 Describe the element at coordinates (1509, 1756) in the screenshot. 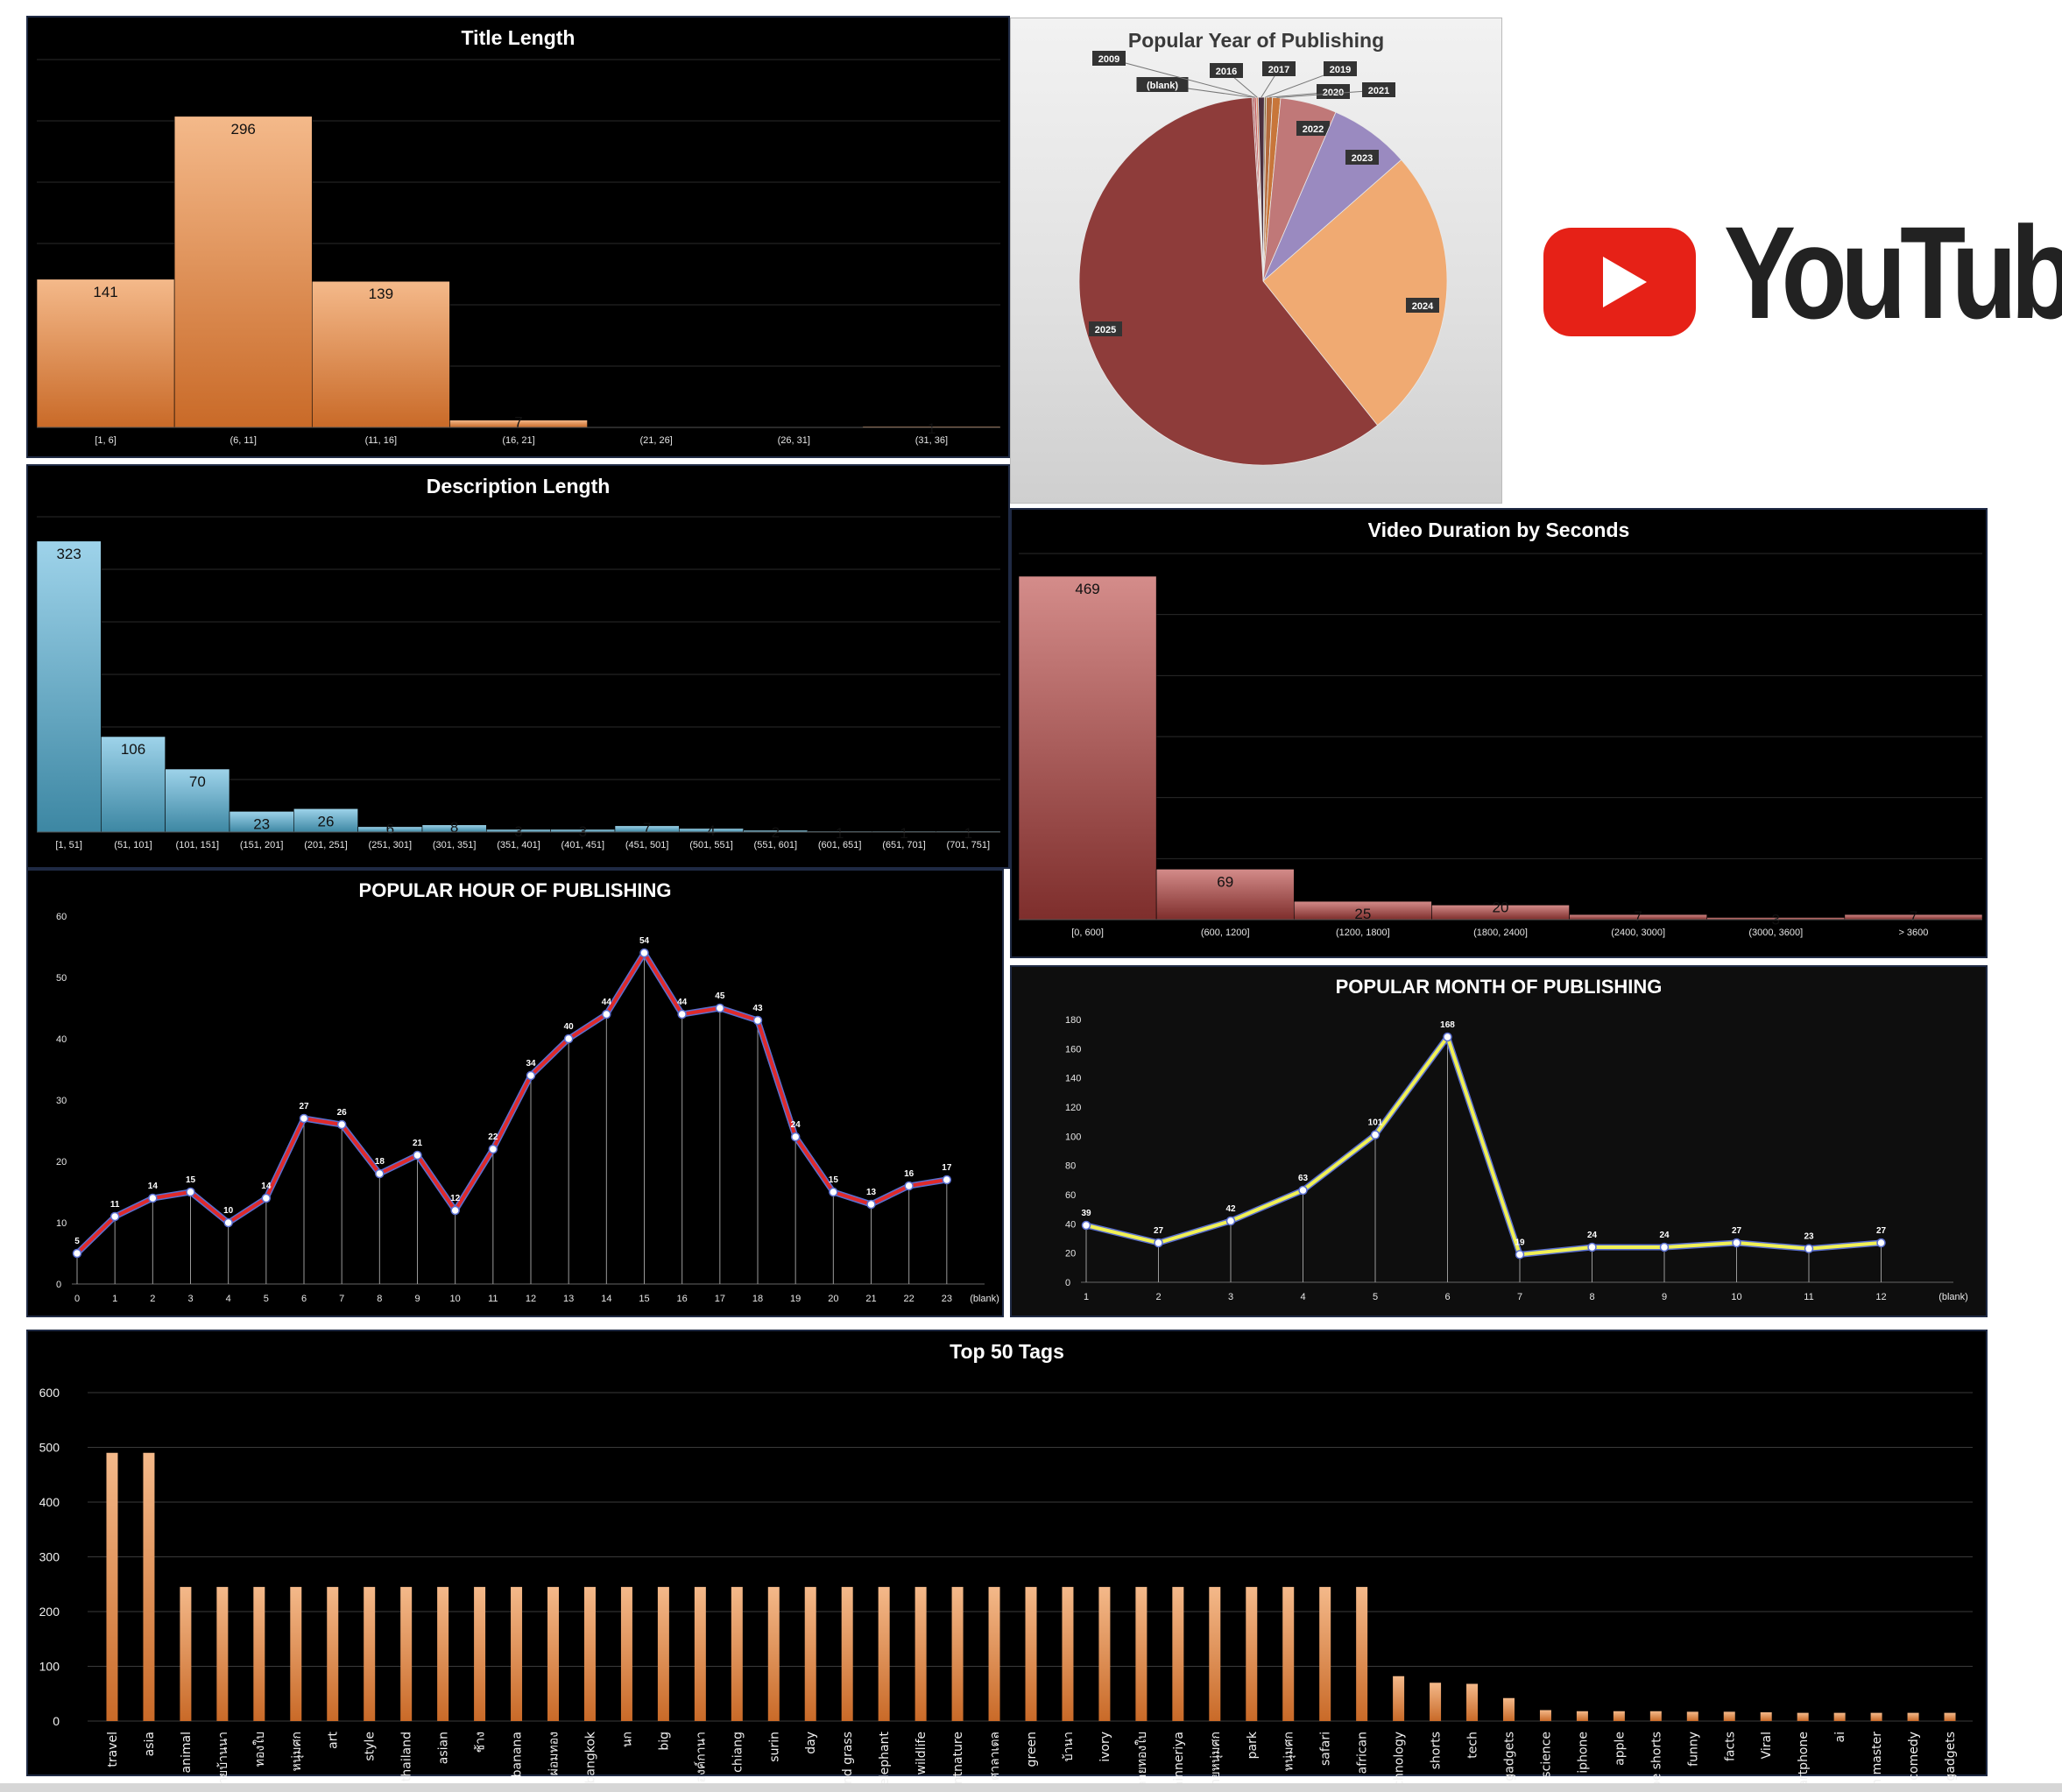

I see `x-tick-label: gadgets` at that location.